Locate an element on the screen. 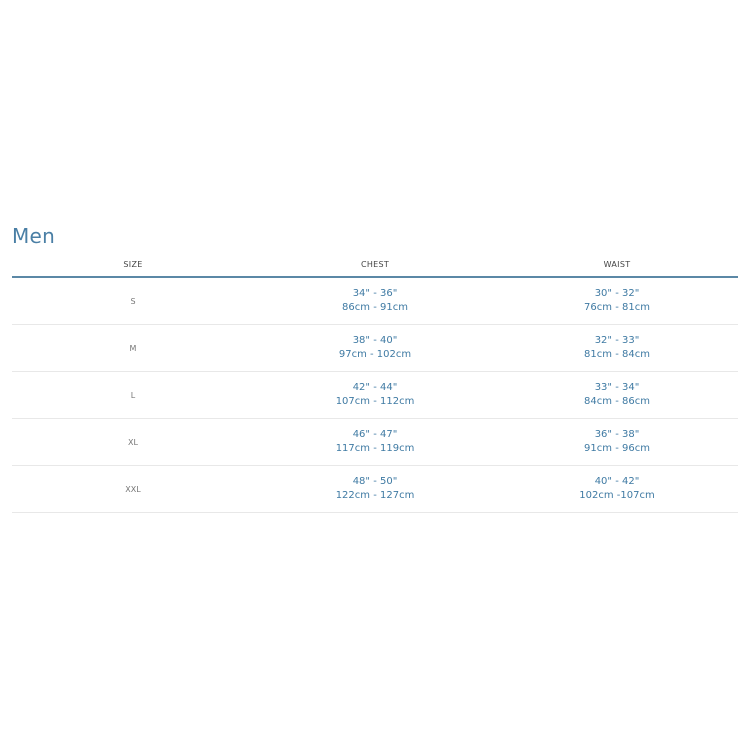  waist-inches: 30" - 32" is located at coordinates (617, 293).